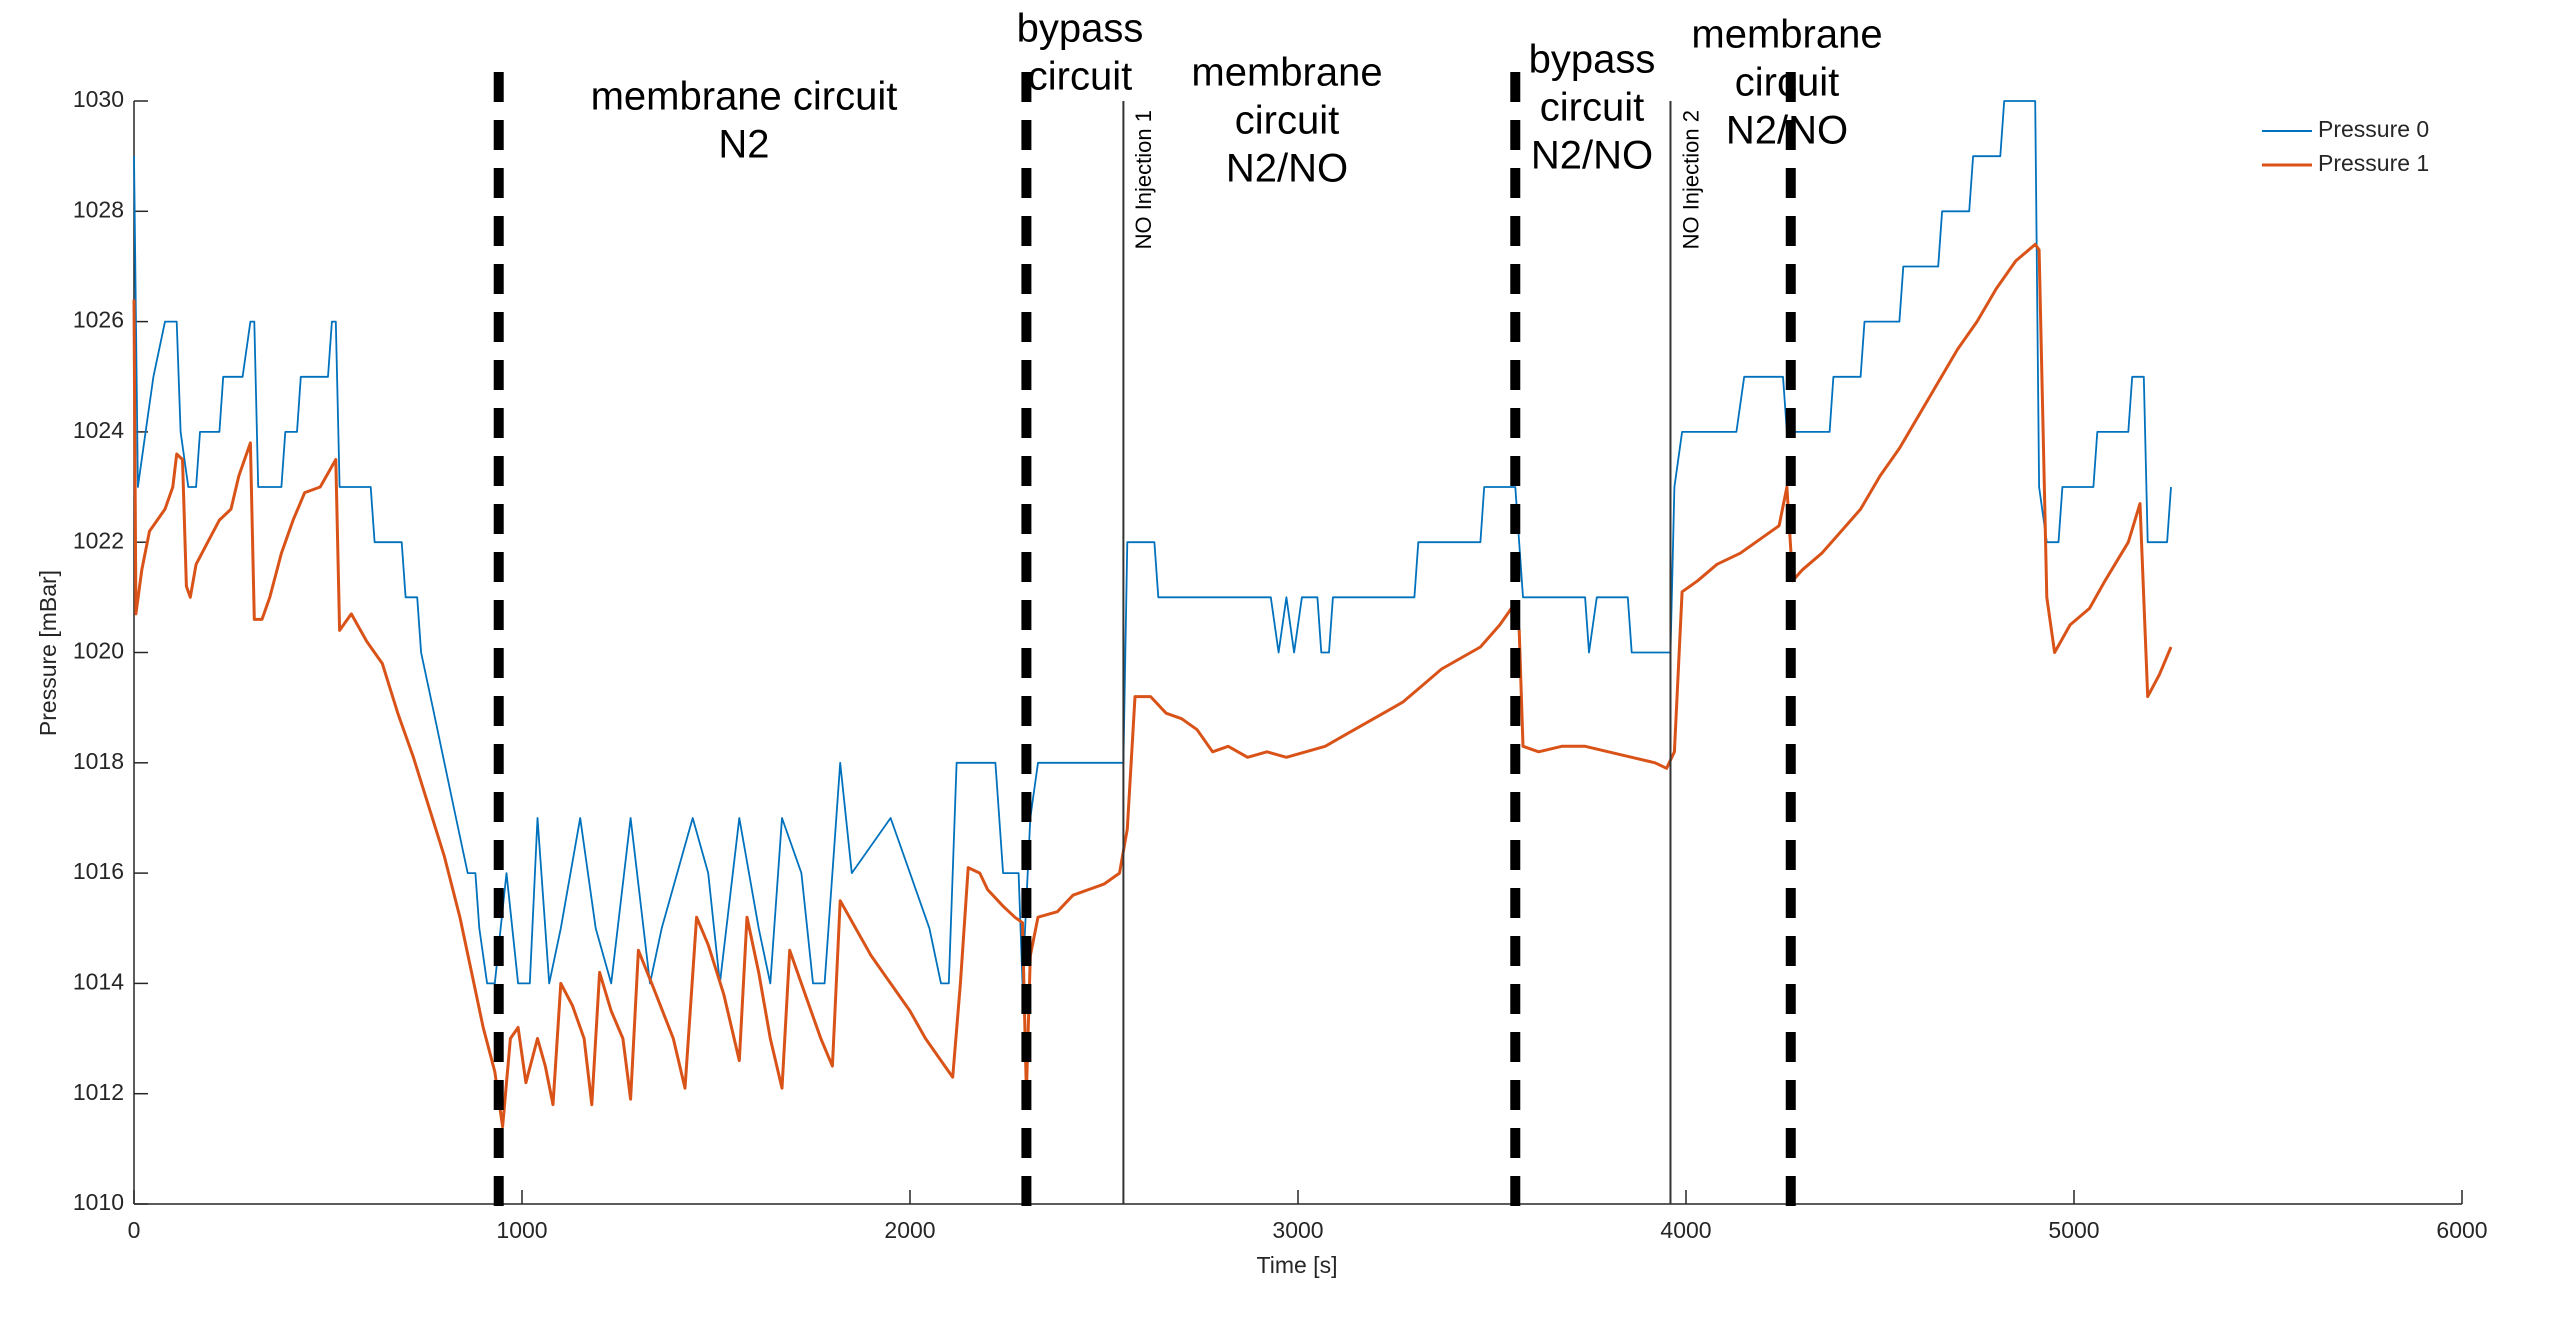  What do you see at coordinates (134, 1230) in the screenshot?
I see `x-tick-label: 0` at bounding box center [134, 1230].